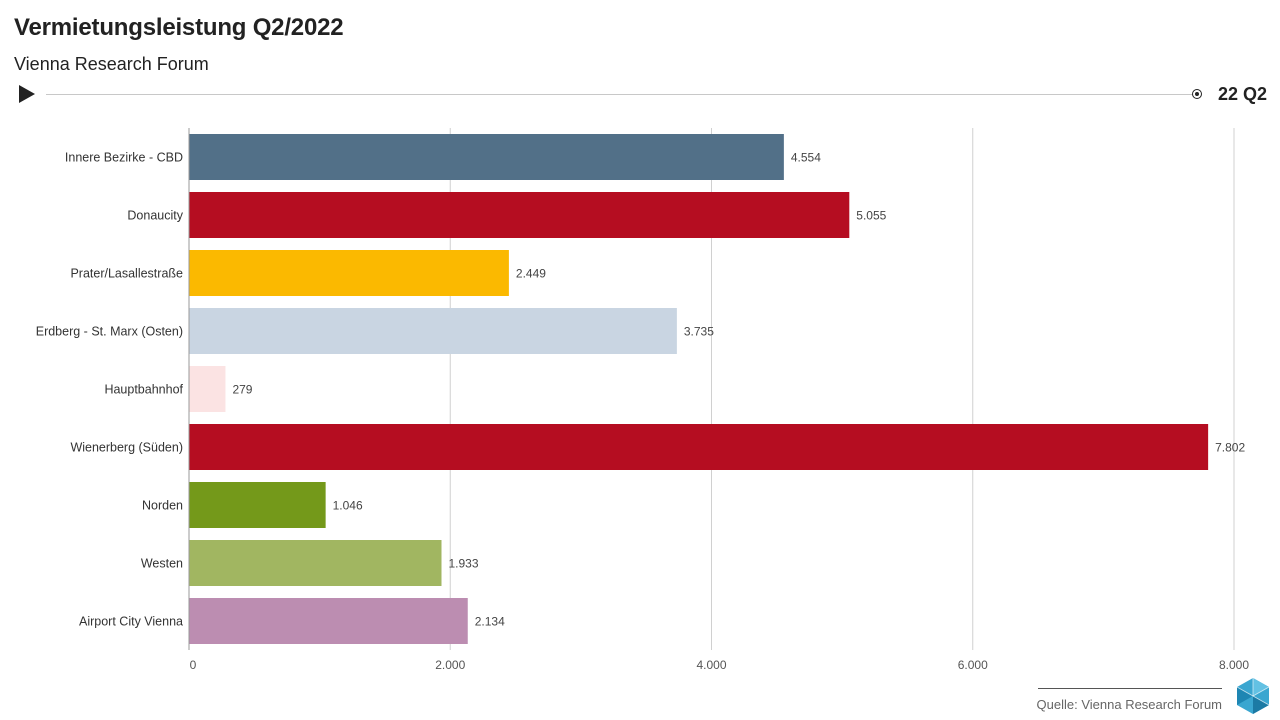 Image resolution: width=1280 pixels, height=720 pixels. Describe the element at coordinates (126, 274) in the screenshot. I see `category-label: Prater/Lasallestraße` at that location.